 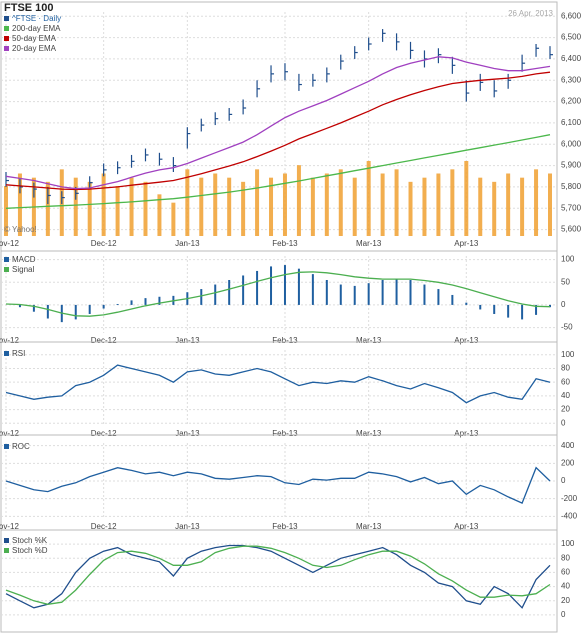 What do you see at coordinates (568, 462) in the screenshot?
I see `y-tick-label: 200` at bounding box center [568, 462].